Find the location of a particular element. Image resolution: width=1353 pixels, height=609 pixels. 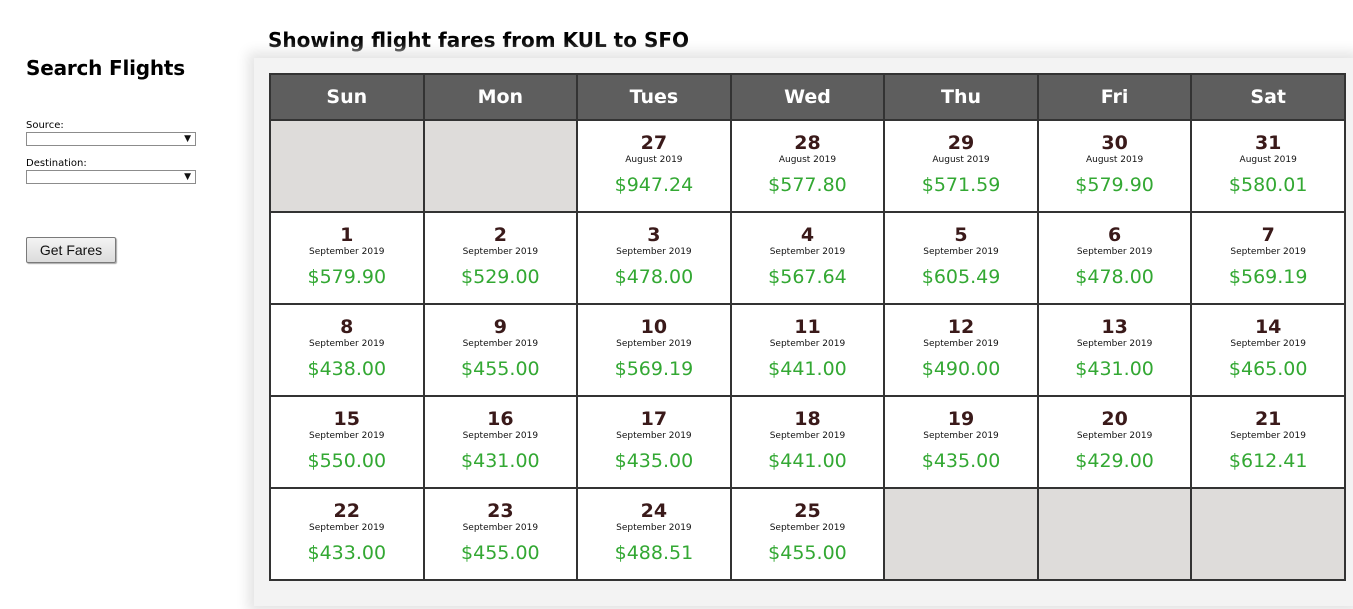

day-cell: 8 September 2019 $438.00 is located at coordinates (347, 350).